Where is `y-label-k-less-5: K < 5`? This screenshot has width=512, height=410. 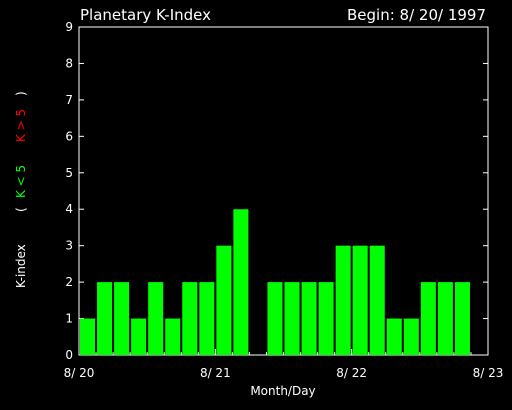 y-label-k-less-5: K < 5 is located at coordinates (21, 181).